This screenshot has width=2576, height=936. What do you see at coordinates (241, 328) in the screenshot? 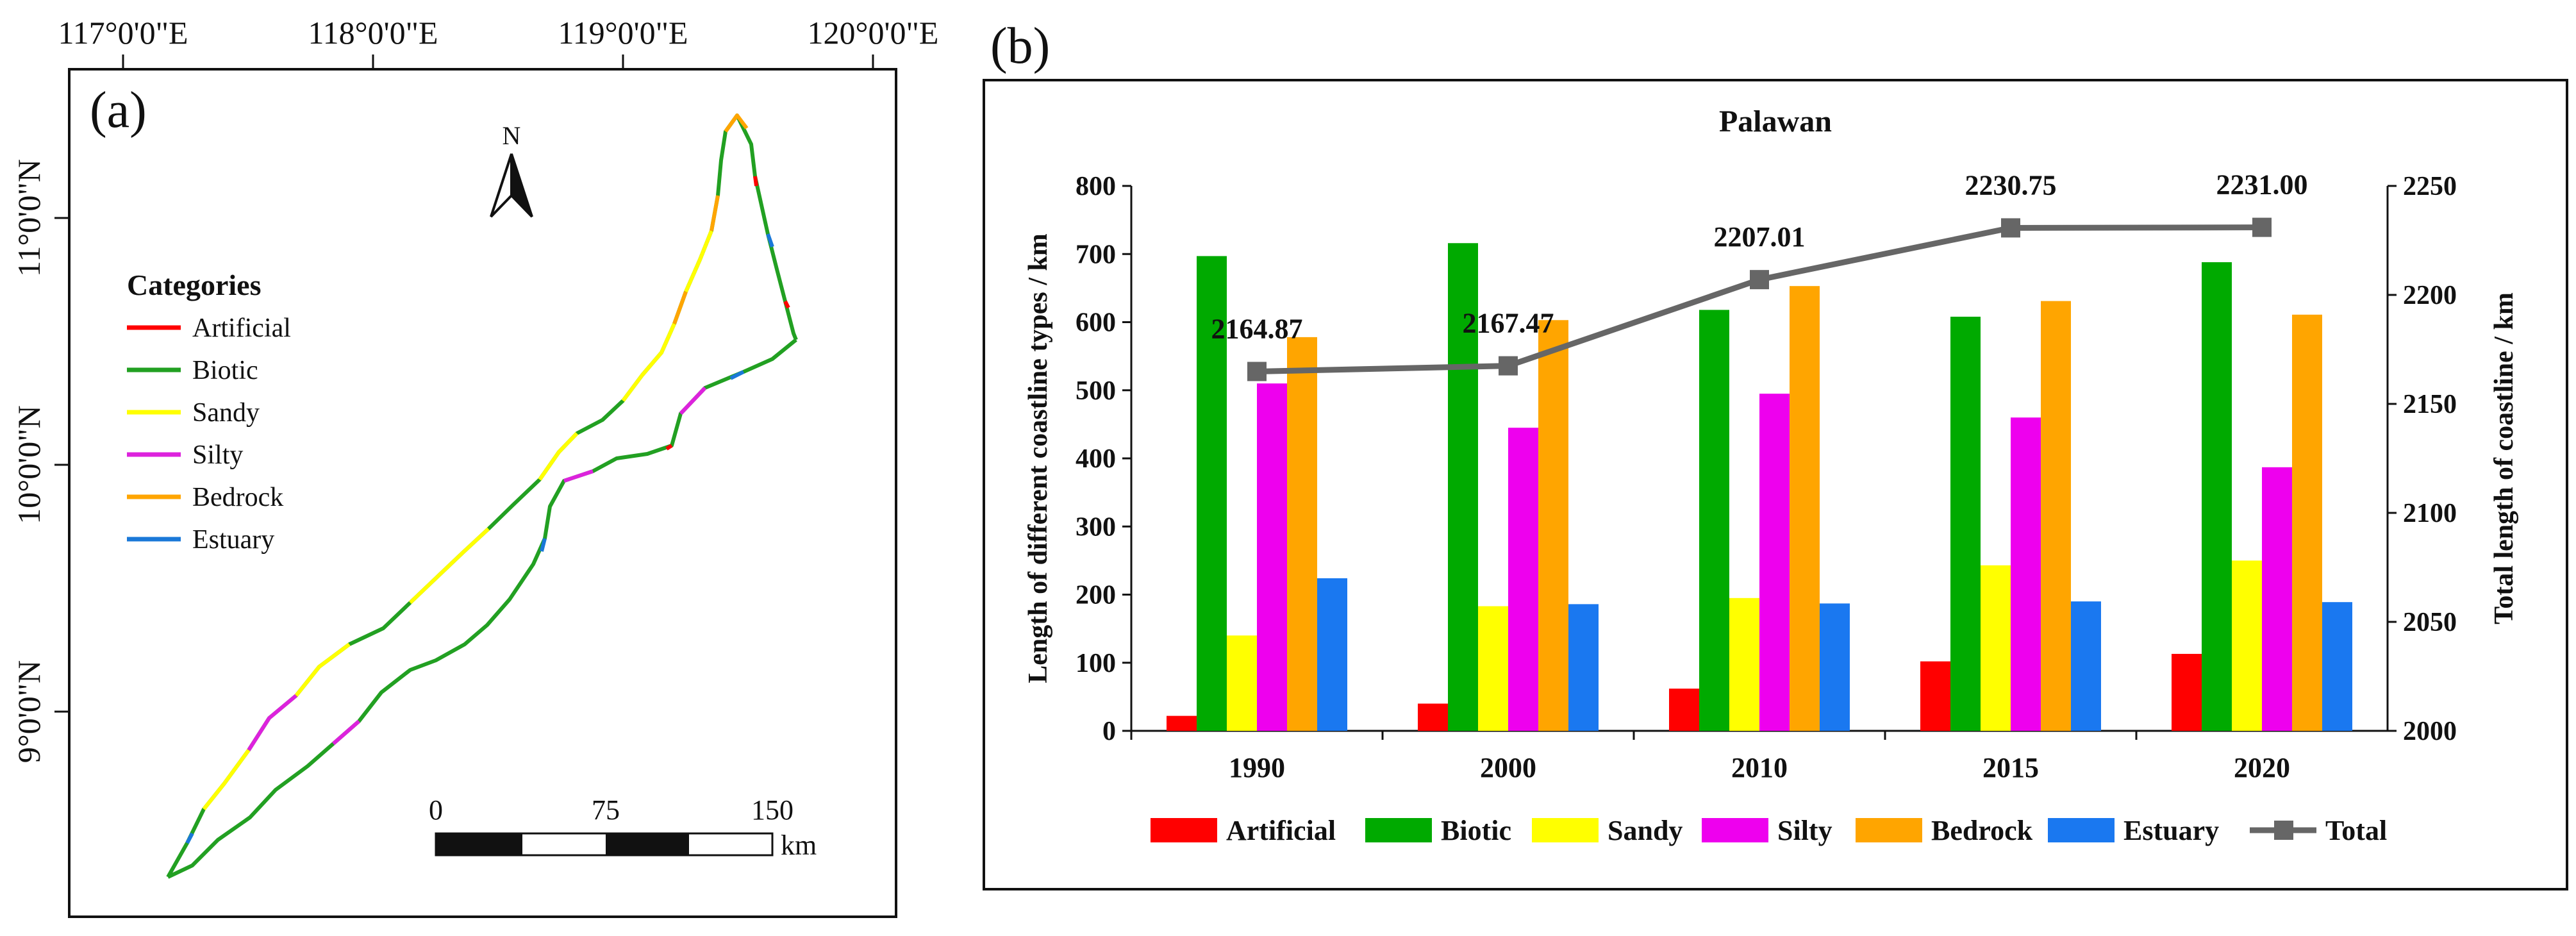
I see `map-legend-label: Artificial` at bounding box center [241, 328].